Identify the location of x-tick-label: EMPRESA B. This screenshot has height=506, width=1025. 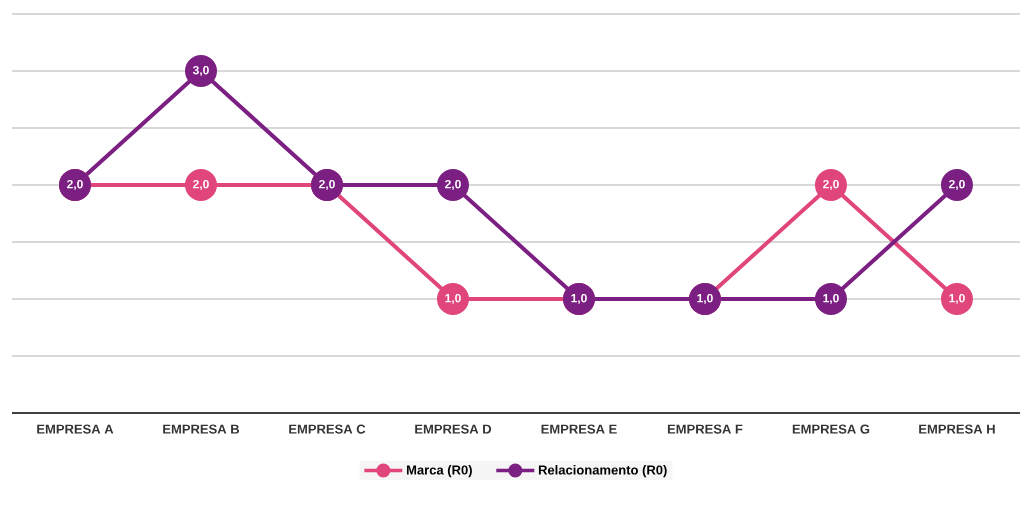
(201, 429).